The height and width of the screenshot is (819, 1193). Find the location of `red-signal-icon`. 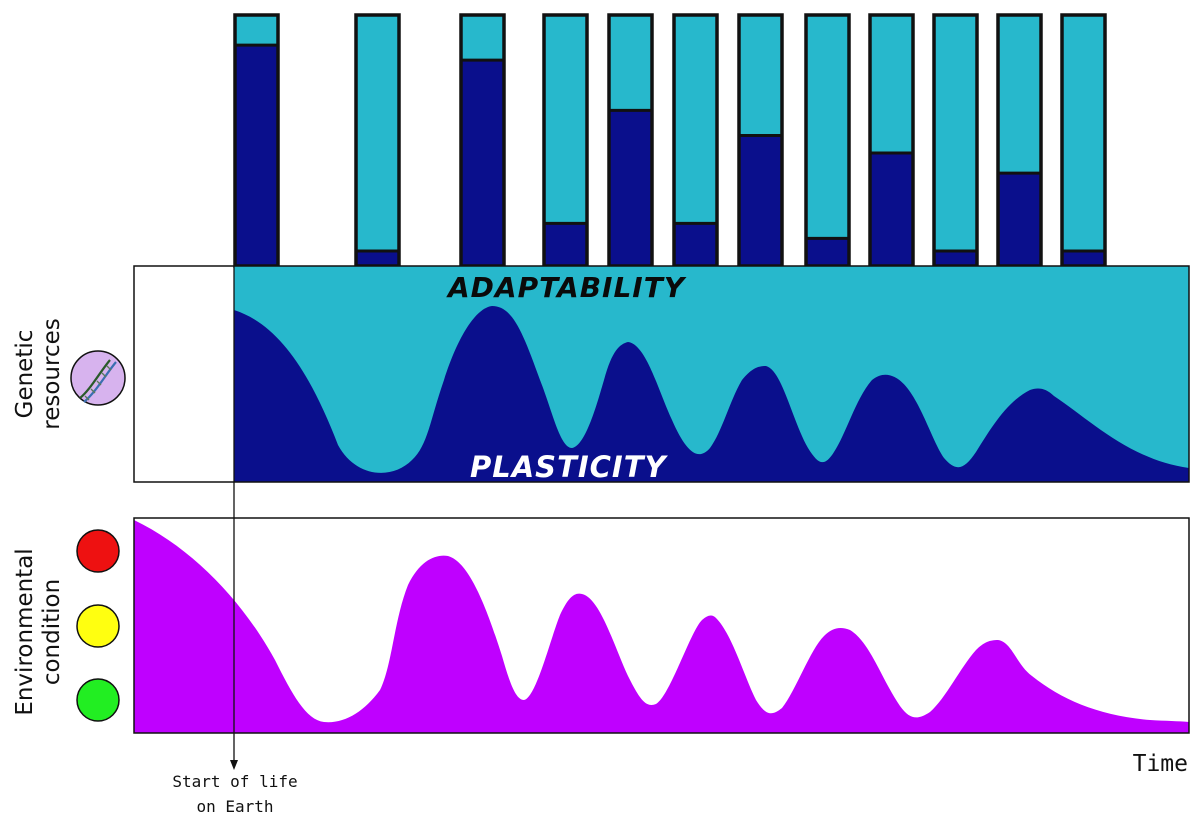

red-signal-icon is located at coordinates (98, 551).